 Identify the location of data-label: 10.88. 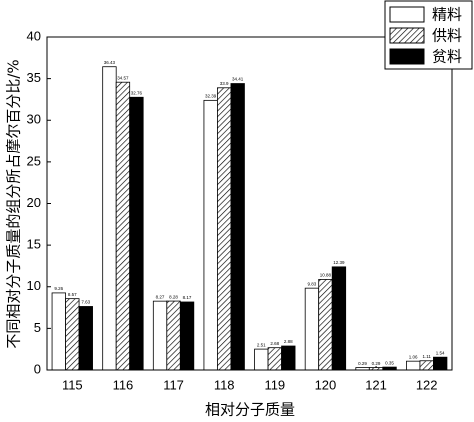
(326, 275).